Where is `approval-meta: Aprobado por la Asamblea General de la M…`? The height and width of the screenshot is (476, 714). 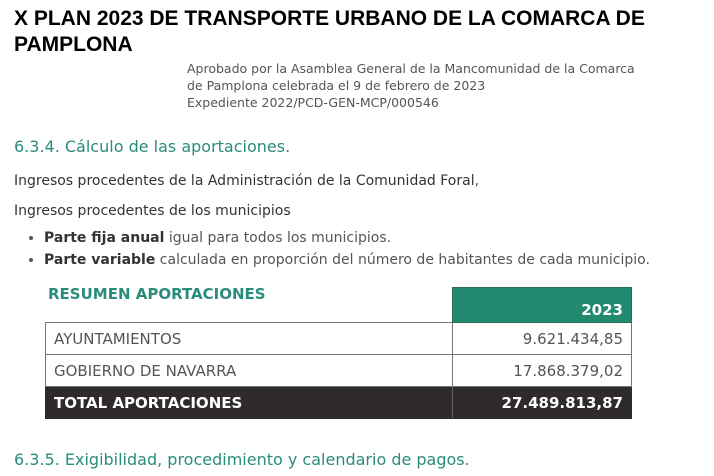
approval-meta: Aprobado por la Asamblea General de la M… is located at coordinates (411, 85).